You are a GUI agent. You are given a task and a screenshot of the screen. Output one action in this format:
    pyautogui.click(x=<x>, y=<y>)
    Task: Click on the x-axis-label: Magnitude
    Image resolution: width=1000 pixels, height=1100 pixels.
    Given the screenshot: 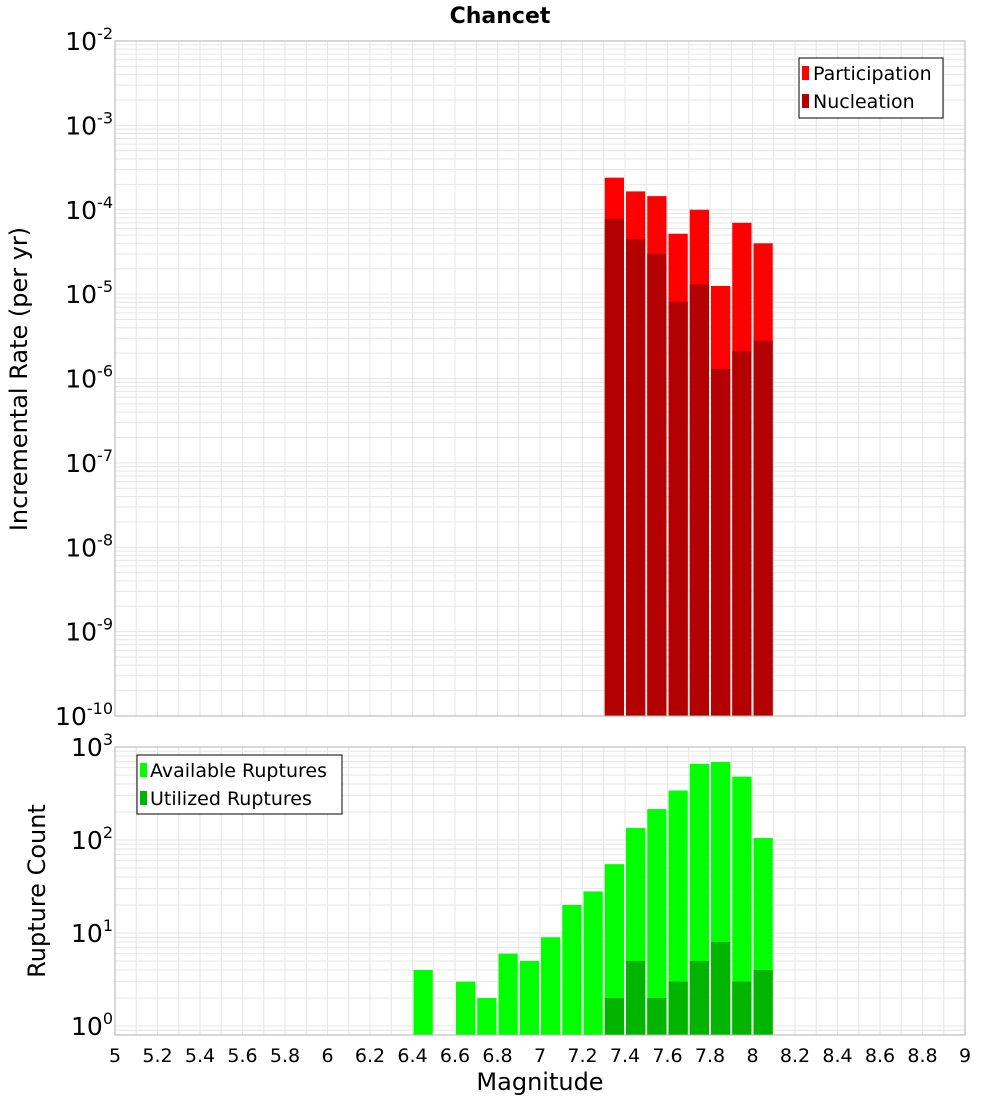 What is the action you would take?
    pyautogui.click(x=539, y=1082)
    